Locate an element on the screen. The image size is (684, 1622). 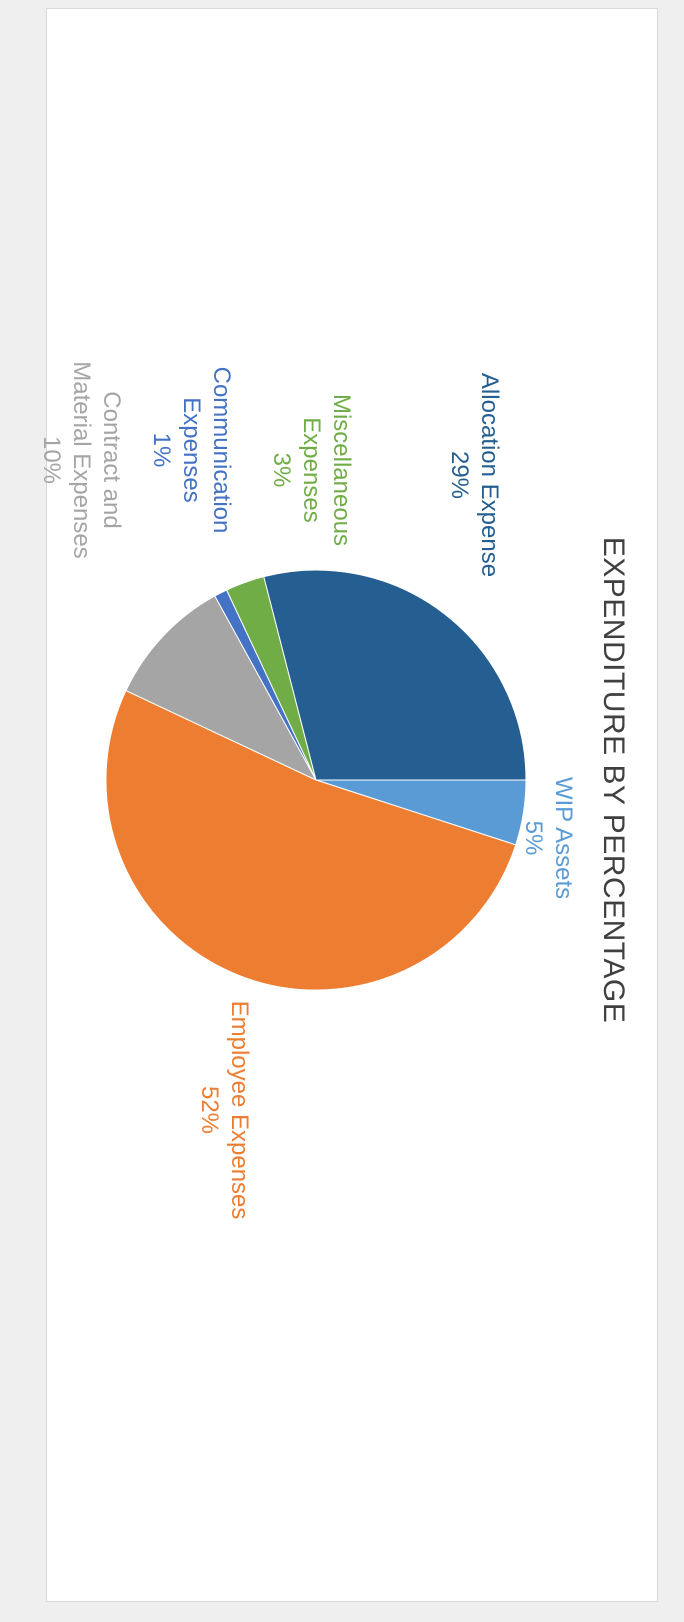
data-label-percent: 5% is located at coordinates (533, 838).